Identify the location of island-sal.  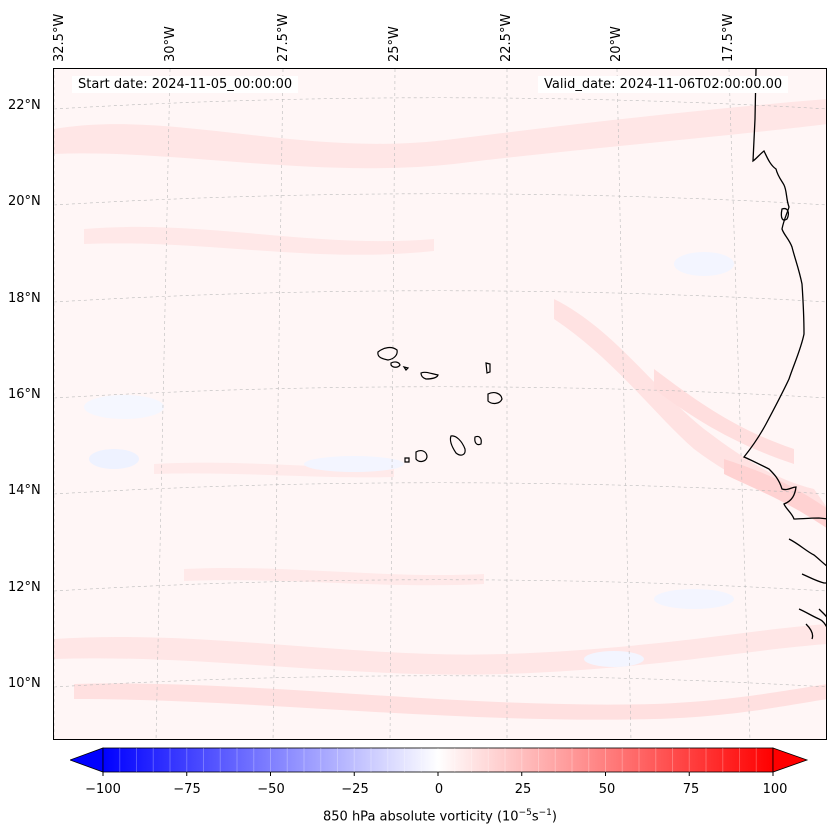
(488, 368).